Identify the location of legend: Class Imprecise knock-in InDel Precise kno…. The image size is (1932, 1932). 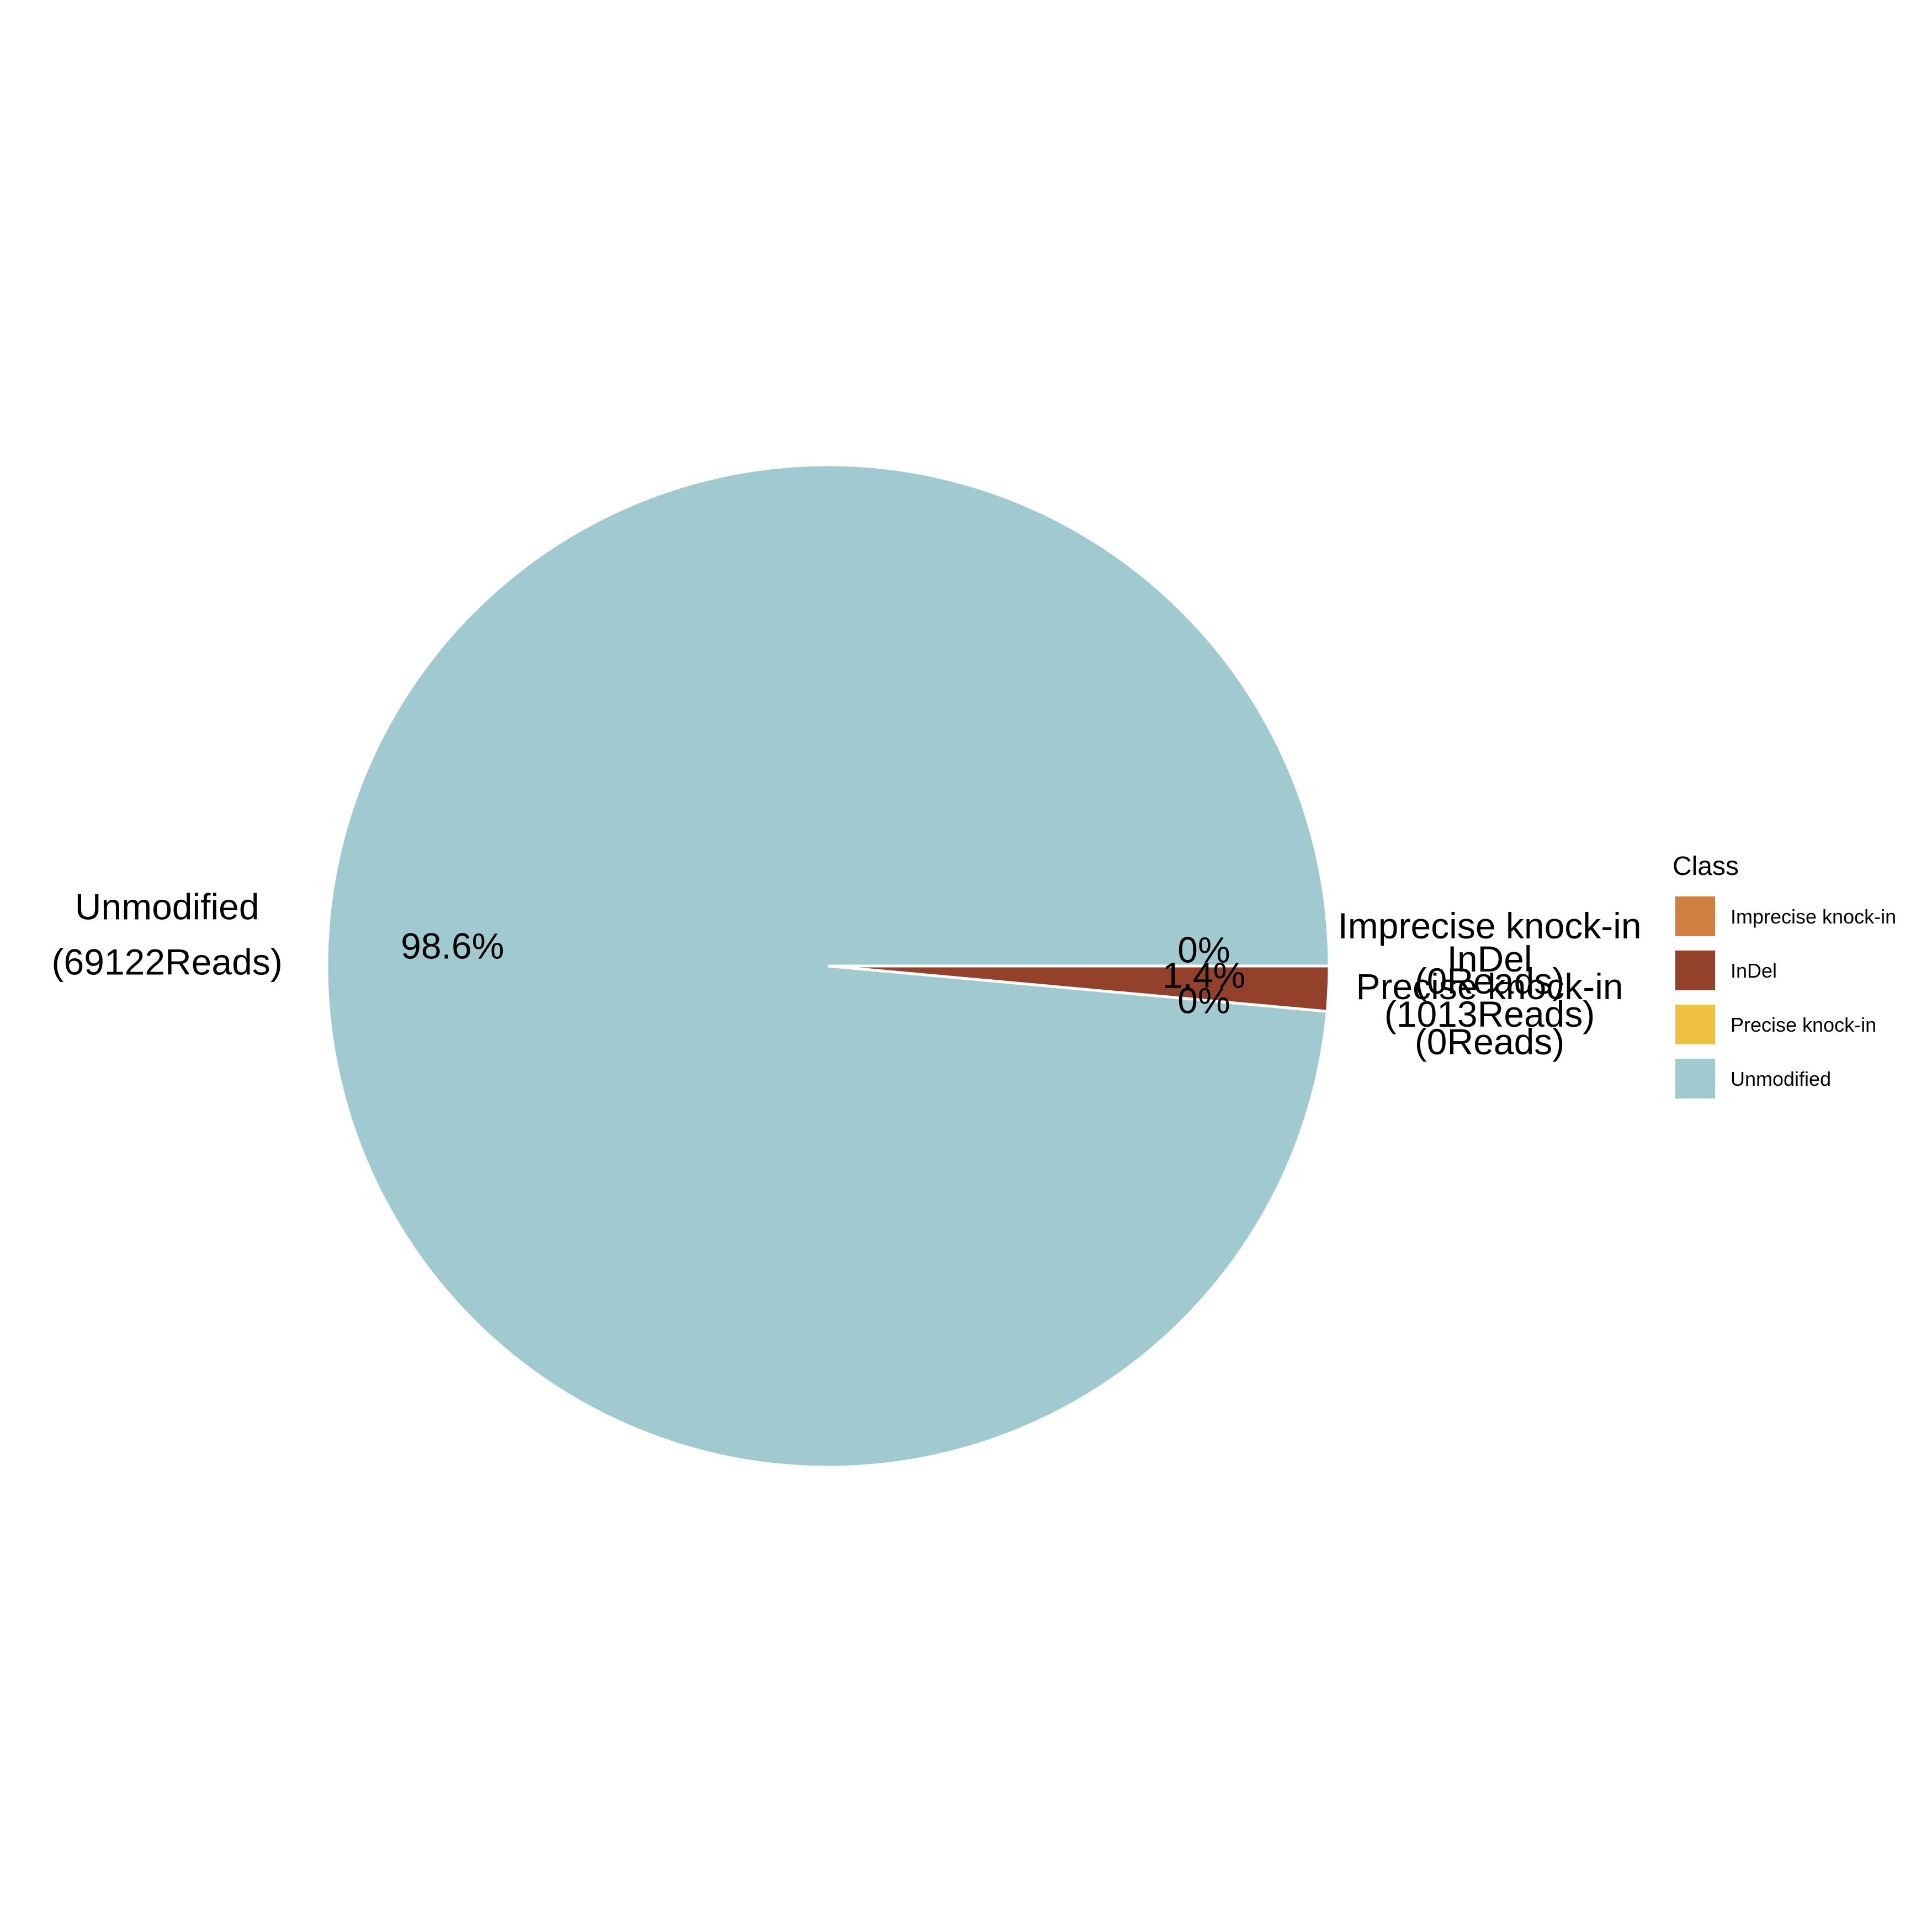
(1785, 975).